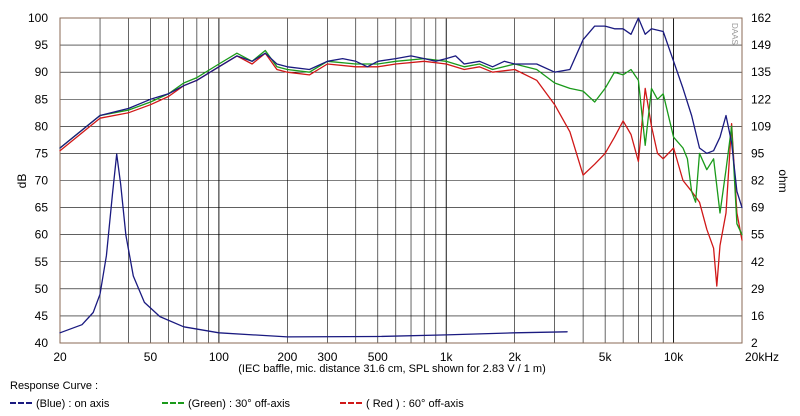 The image size is (800, 416). I want to click on x-tick-label: 10k, so click(674, 357).